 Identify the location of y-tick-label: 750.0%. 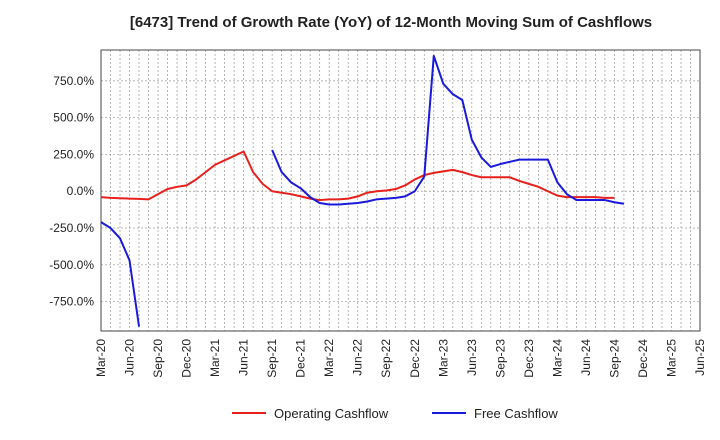
(73, 81).